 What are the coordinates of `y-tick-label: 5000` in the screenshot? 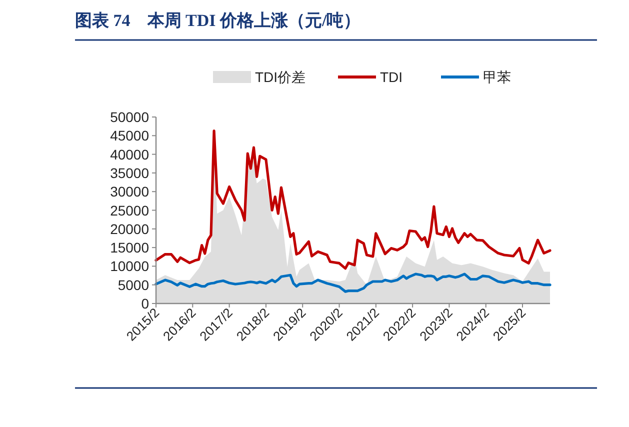 It's located at (134, 284).